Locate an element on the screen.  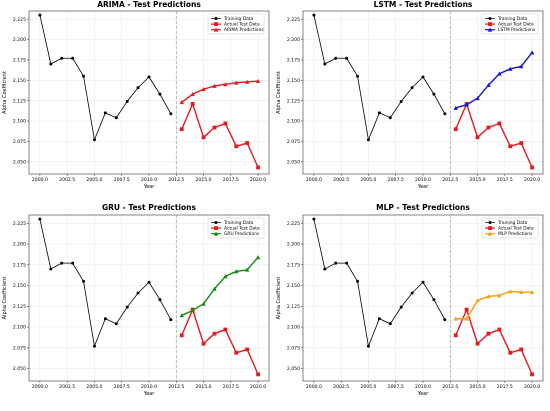
legend-label: Training Data is located at coordinates (238, 223).